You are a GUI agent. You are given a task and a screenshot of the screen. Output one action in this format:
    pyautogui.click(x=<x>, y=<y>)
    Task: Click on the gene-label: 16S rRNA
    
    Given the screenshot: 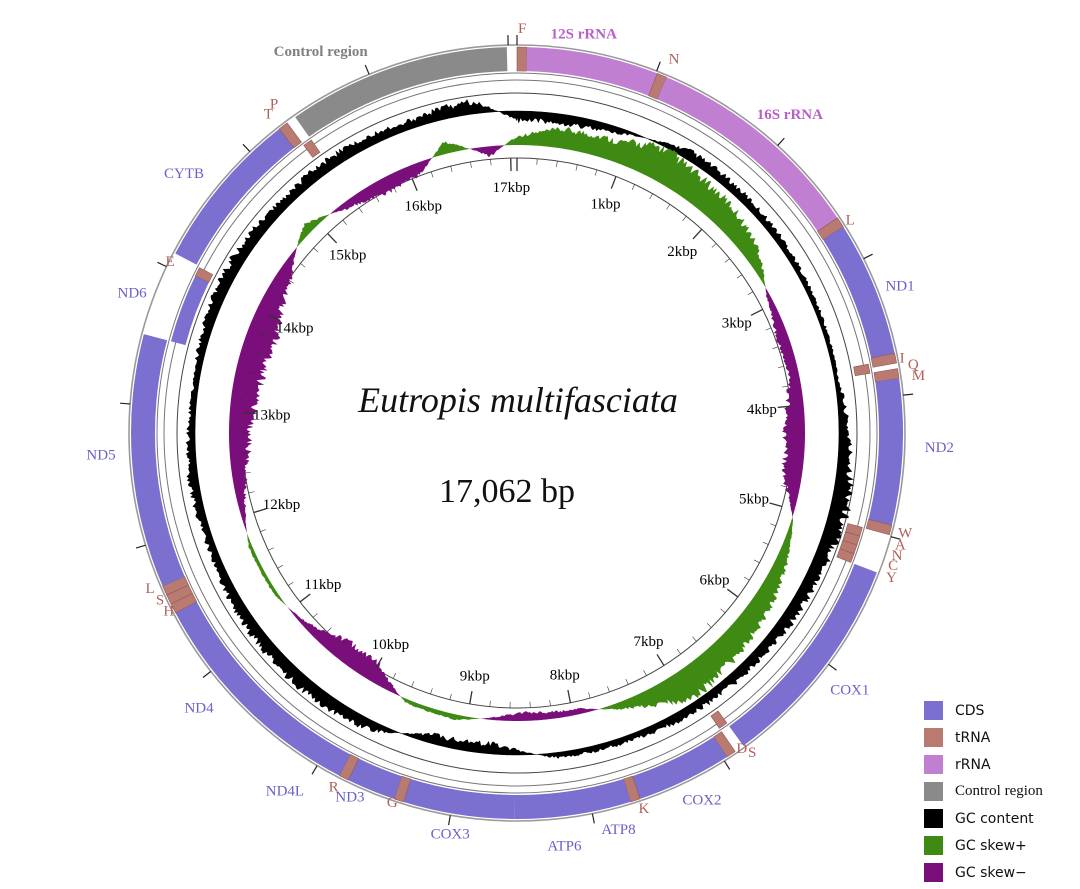 What is the action you would take?
    pyautogui.click(x=790, y=115)
    